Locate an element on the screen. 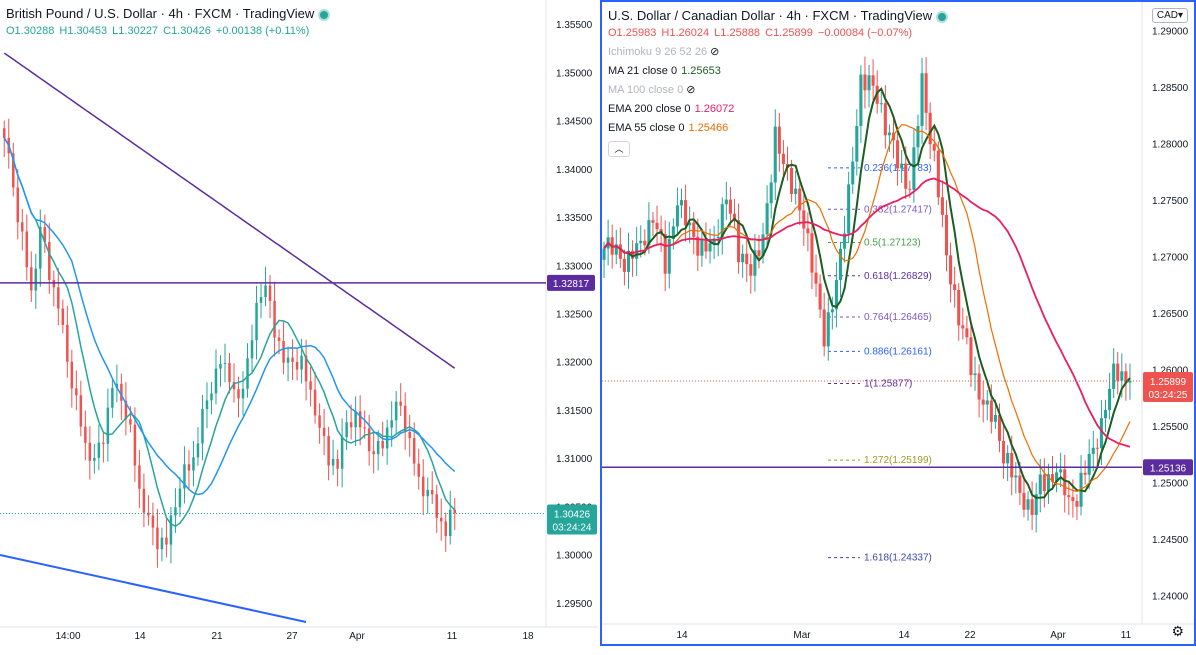 The image size is (1196, 655). indicator-ma21: MA 21 close 0 1.25653 is located at coordinates (777, 71).